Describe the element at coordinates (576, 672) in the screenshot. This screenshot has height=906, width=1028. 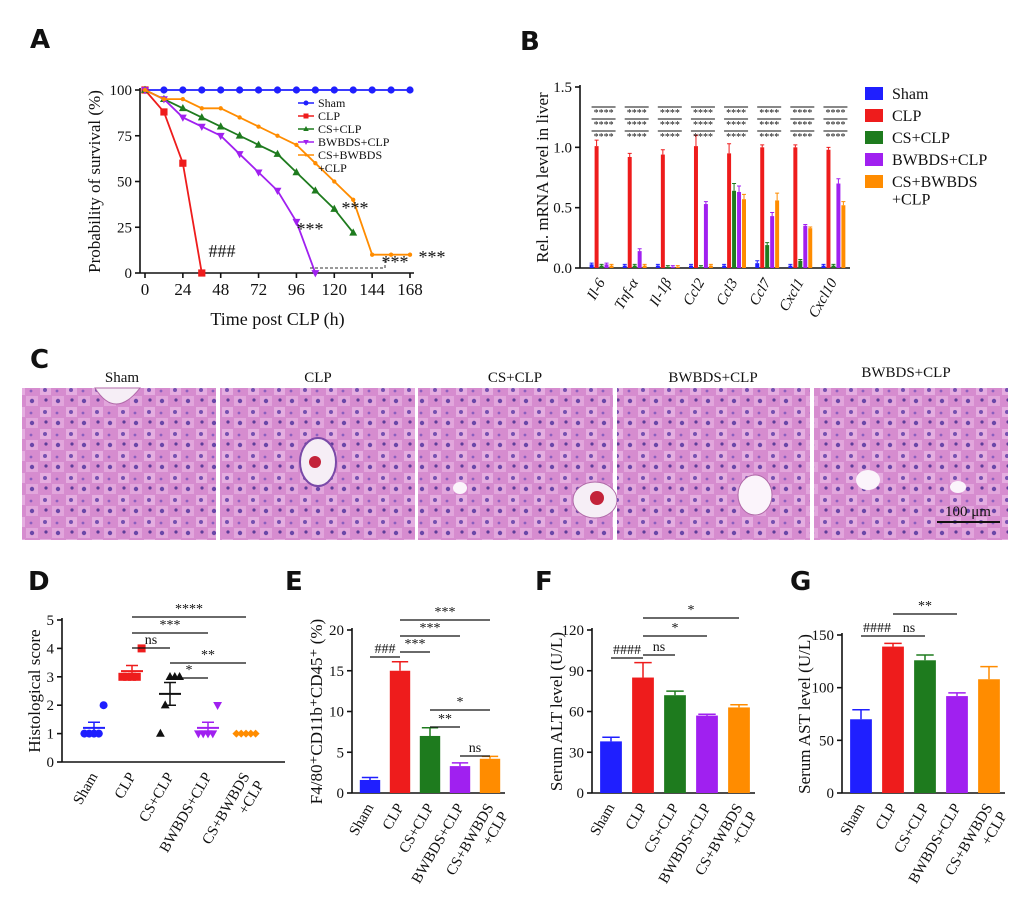
I see `y-tick-label: 90` at that location.